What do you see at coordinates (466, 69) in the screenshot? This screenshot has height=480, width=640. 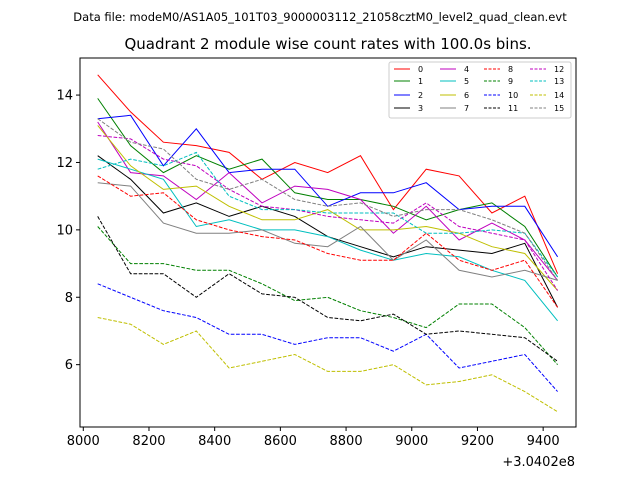 I see `legend-label-4: 4` at bounding box center [466, 69].